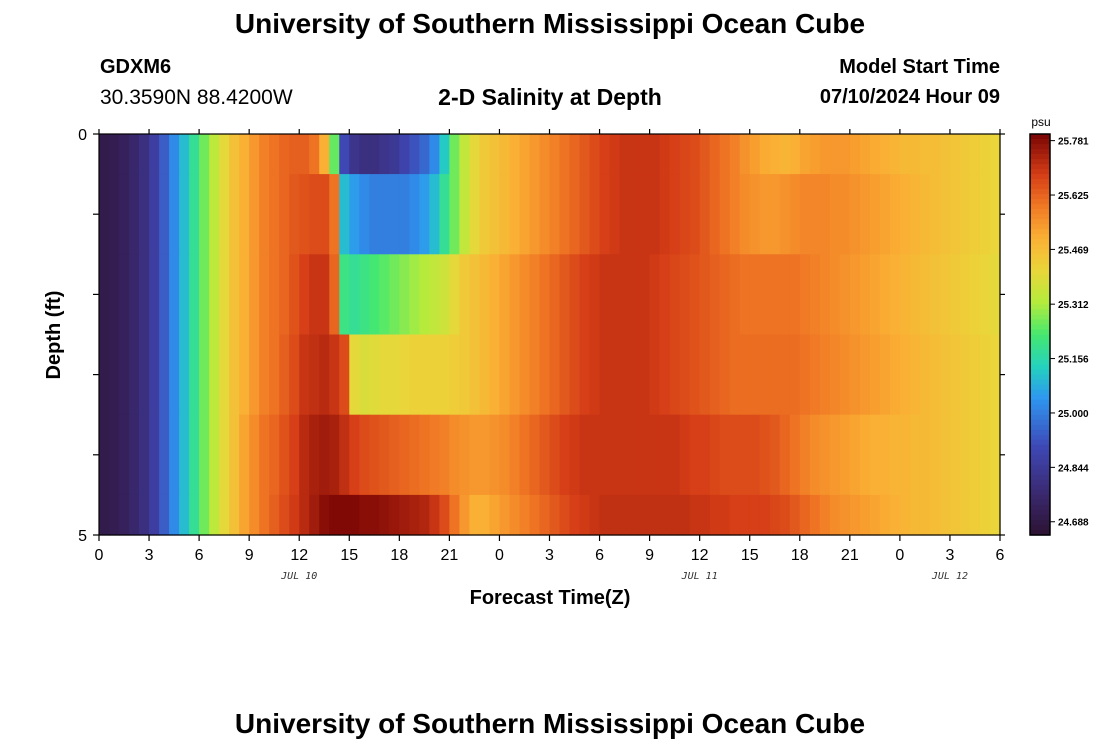 This screenshot has height=750, width=1100. I want to click on colorbar-tick-label: 25.469, so click(1073, 250).